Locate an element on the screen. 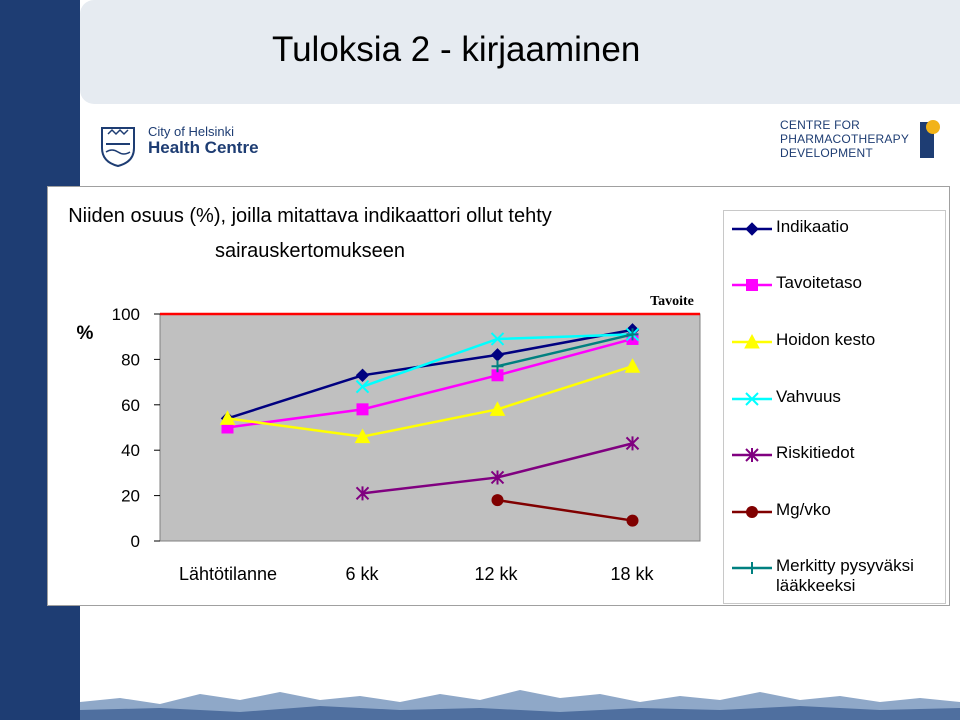 The image size is (960, 720). legend-label: Merkitty pysyväksi lääkkeeksi is located at coordinates (845, 575).